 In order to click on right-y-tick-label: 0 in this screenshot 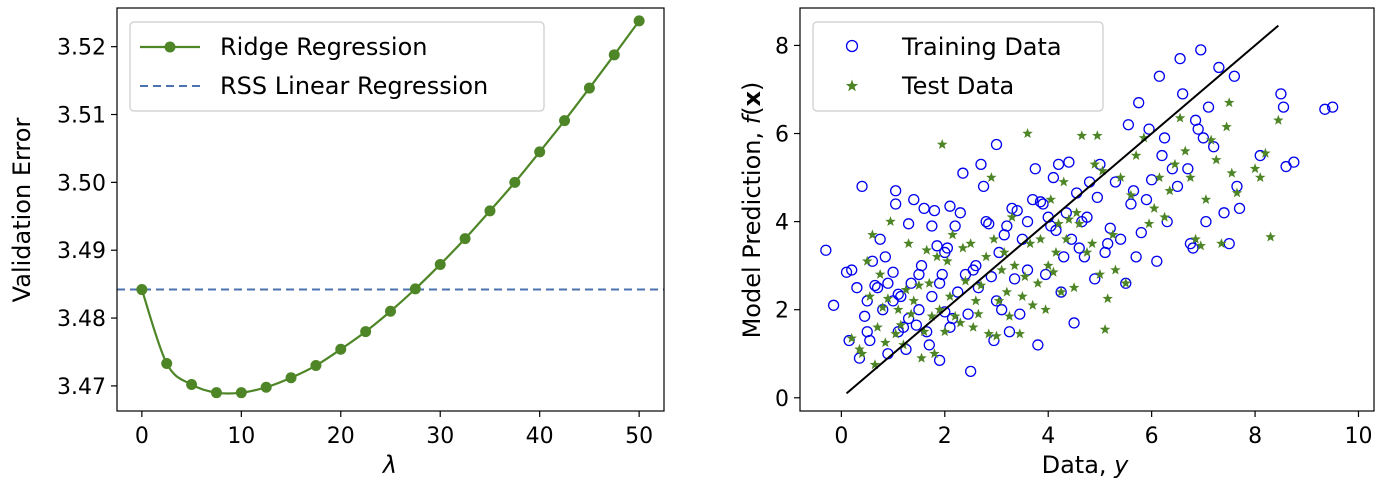, I will do `click(782, 399)`.